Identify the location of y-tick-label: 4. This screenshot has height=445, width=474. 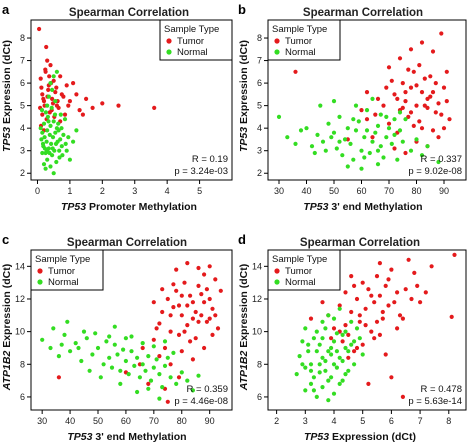
(22, 128).